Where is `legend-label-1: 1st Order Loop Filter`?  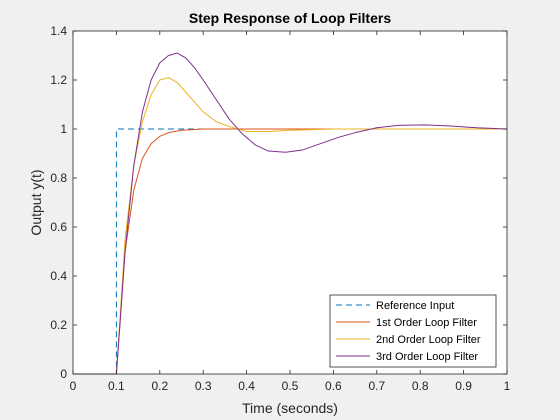
legend-label-1: 1st Order Loop Filter is located at coordinates (426, 323).